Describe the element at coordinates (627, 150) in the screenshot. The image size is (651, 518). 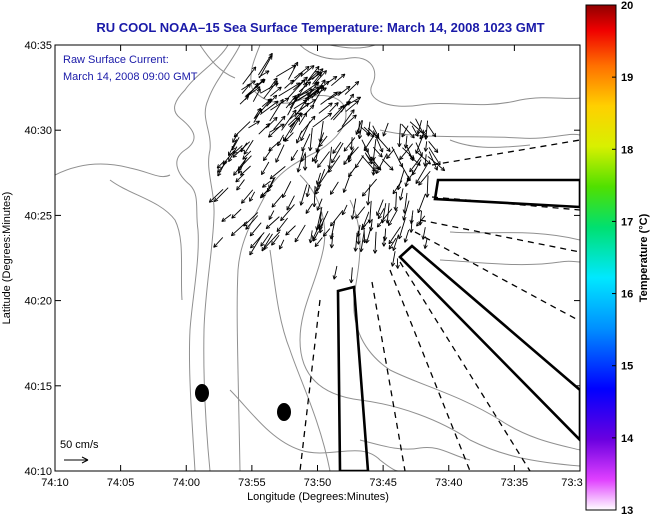
I see `colorbar-tick-label: 18` at that location.